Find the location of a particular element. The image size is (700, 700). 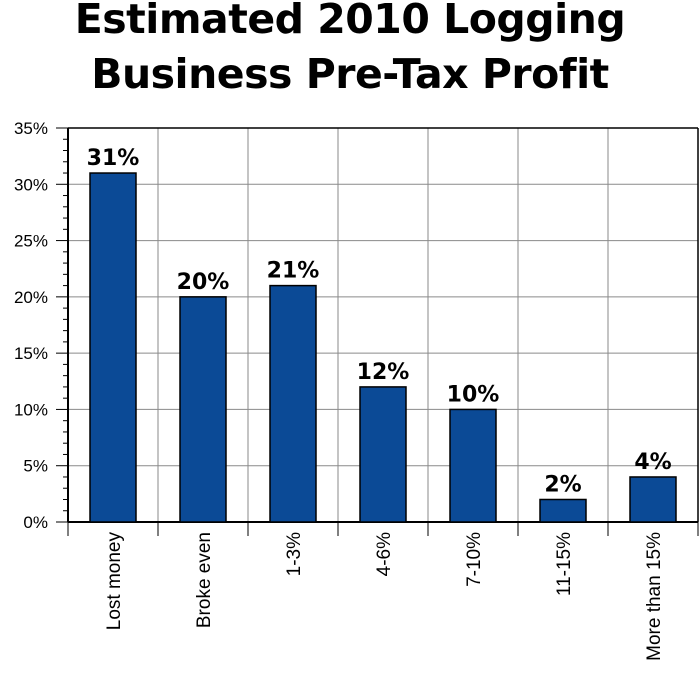

y-tick-label: 10% is located at coordinates (31, 409).